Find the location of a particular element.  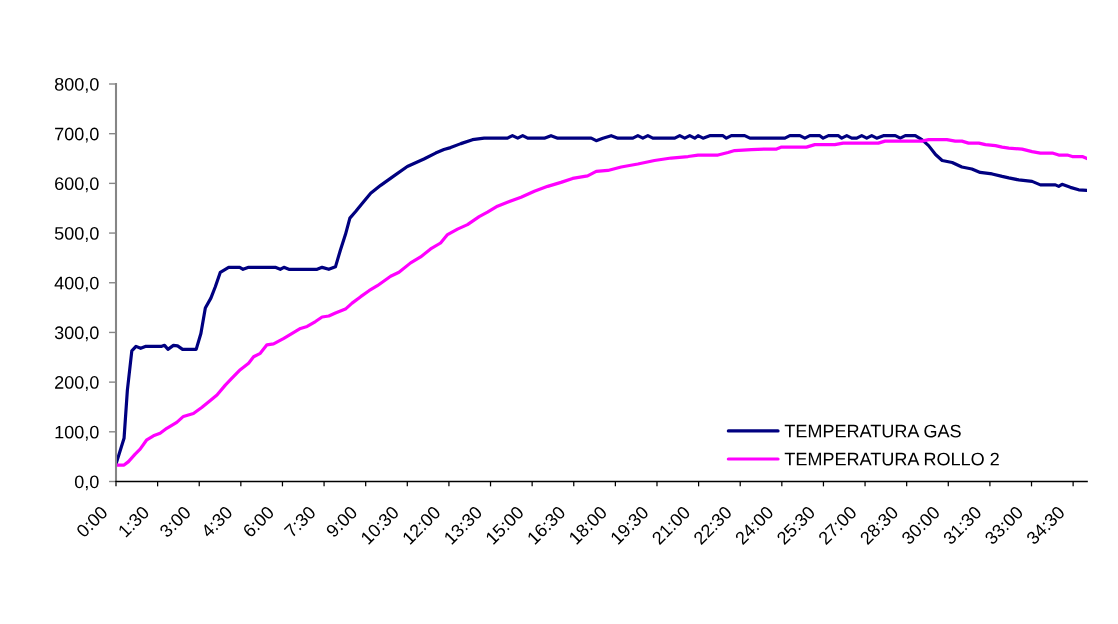

legend-label: TEMPERATURA GAS is located at coordinates (872, 431).